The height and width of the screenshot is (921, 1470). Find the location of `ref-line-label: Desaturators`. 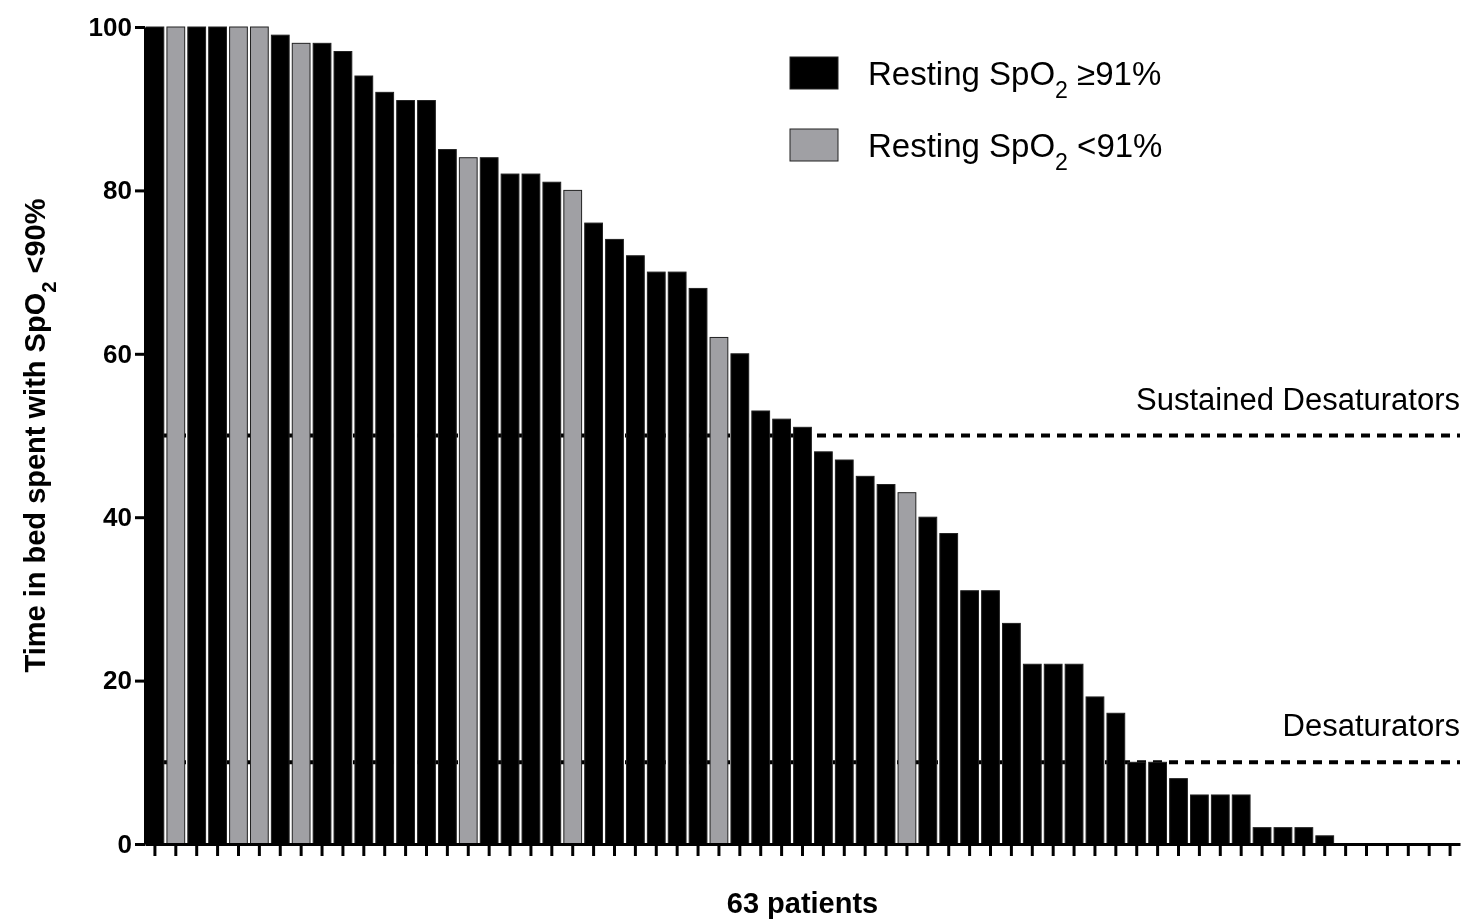

ref-line-label: Desaturators is located at coordinates (1371, 726).